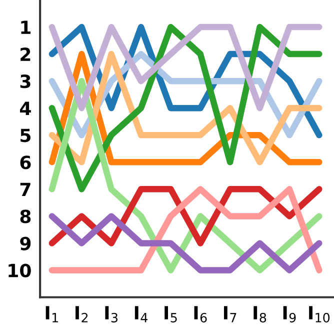  Describe the element at coordinates (200, 314) in the screenshot. I see `x-tick-label: I$_{6}$` at that location.